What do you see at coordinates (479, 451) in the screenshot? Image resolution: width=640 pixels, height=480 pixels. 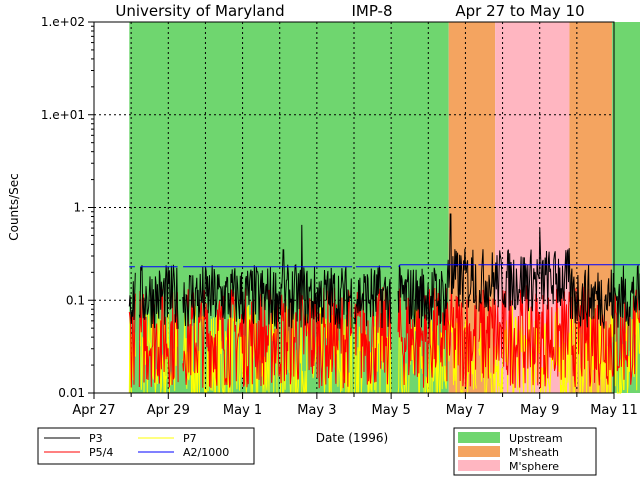 I see `legend-swatch-msheath` at bounding box center [479, 451].